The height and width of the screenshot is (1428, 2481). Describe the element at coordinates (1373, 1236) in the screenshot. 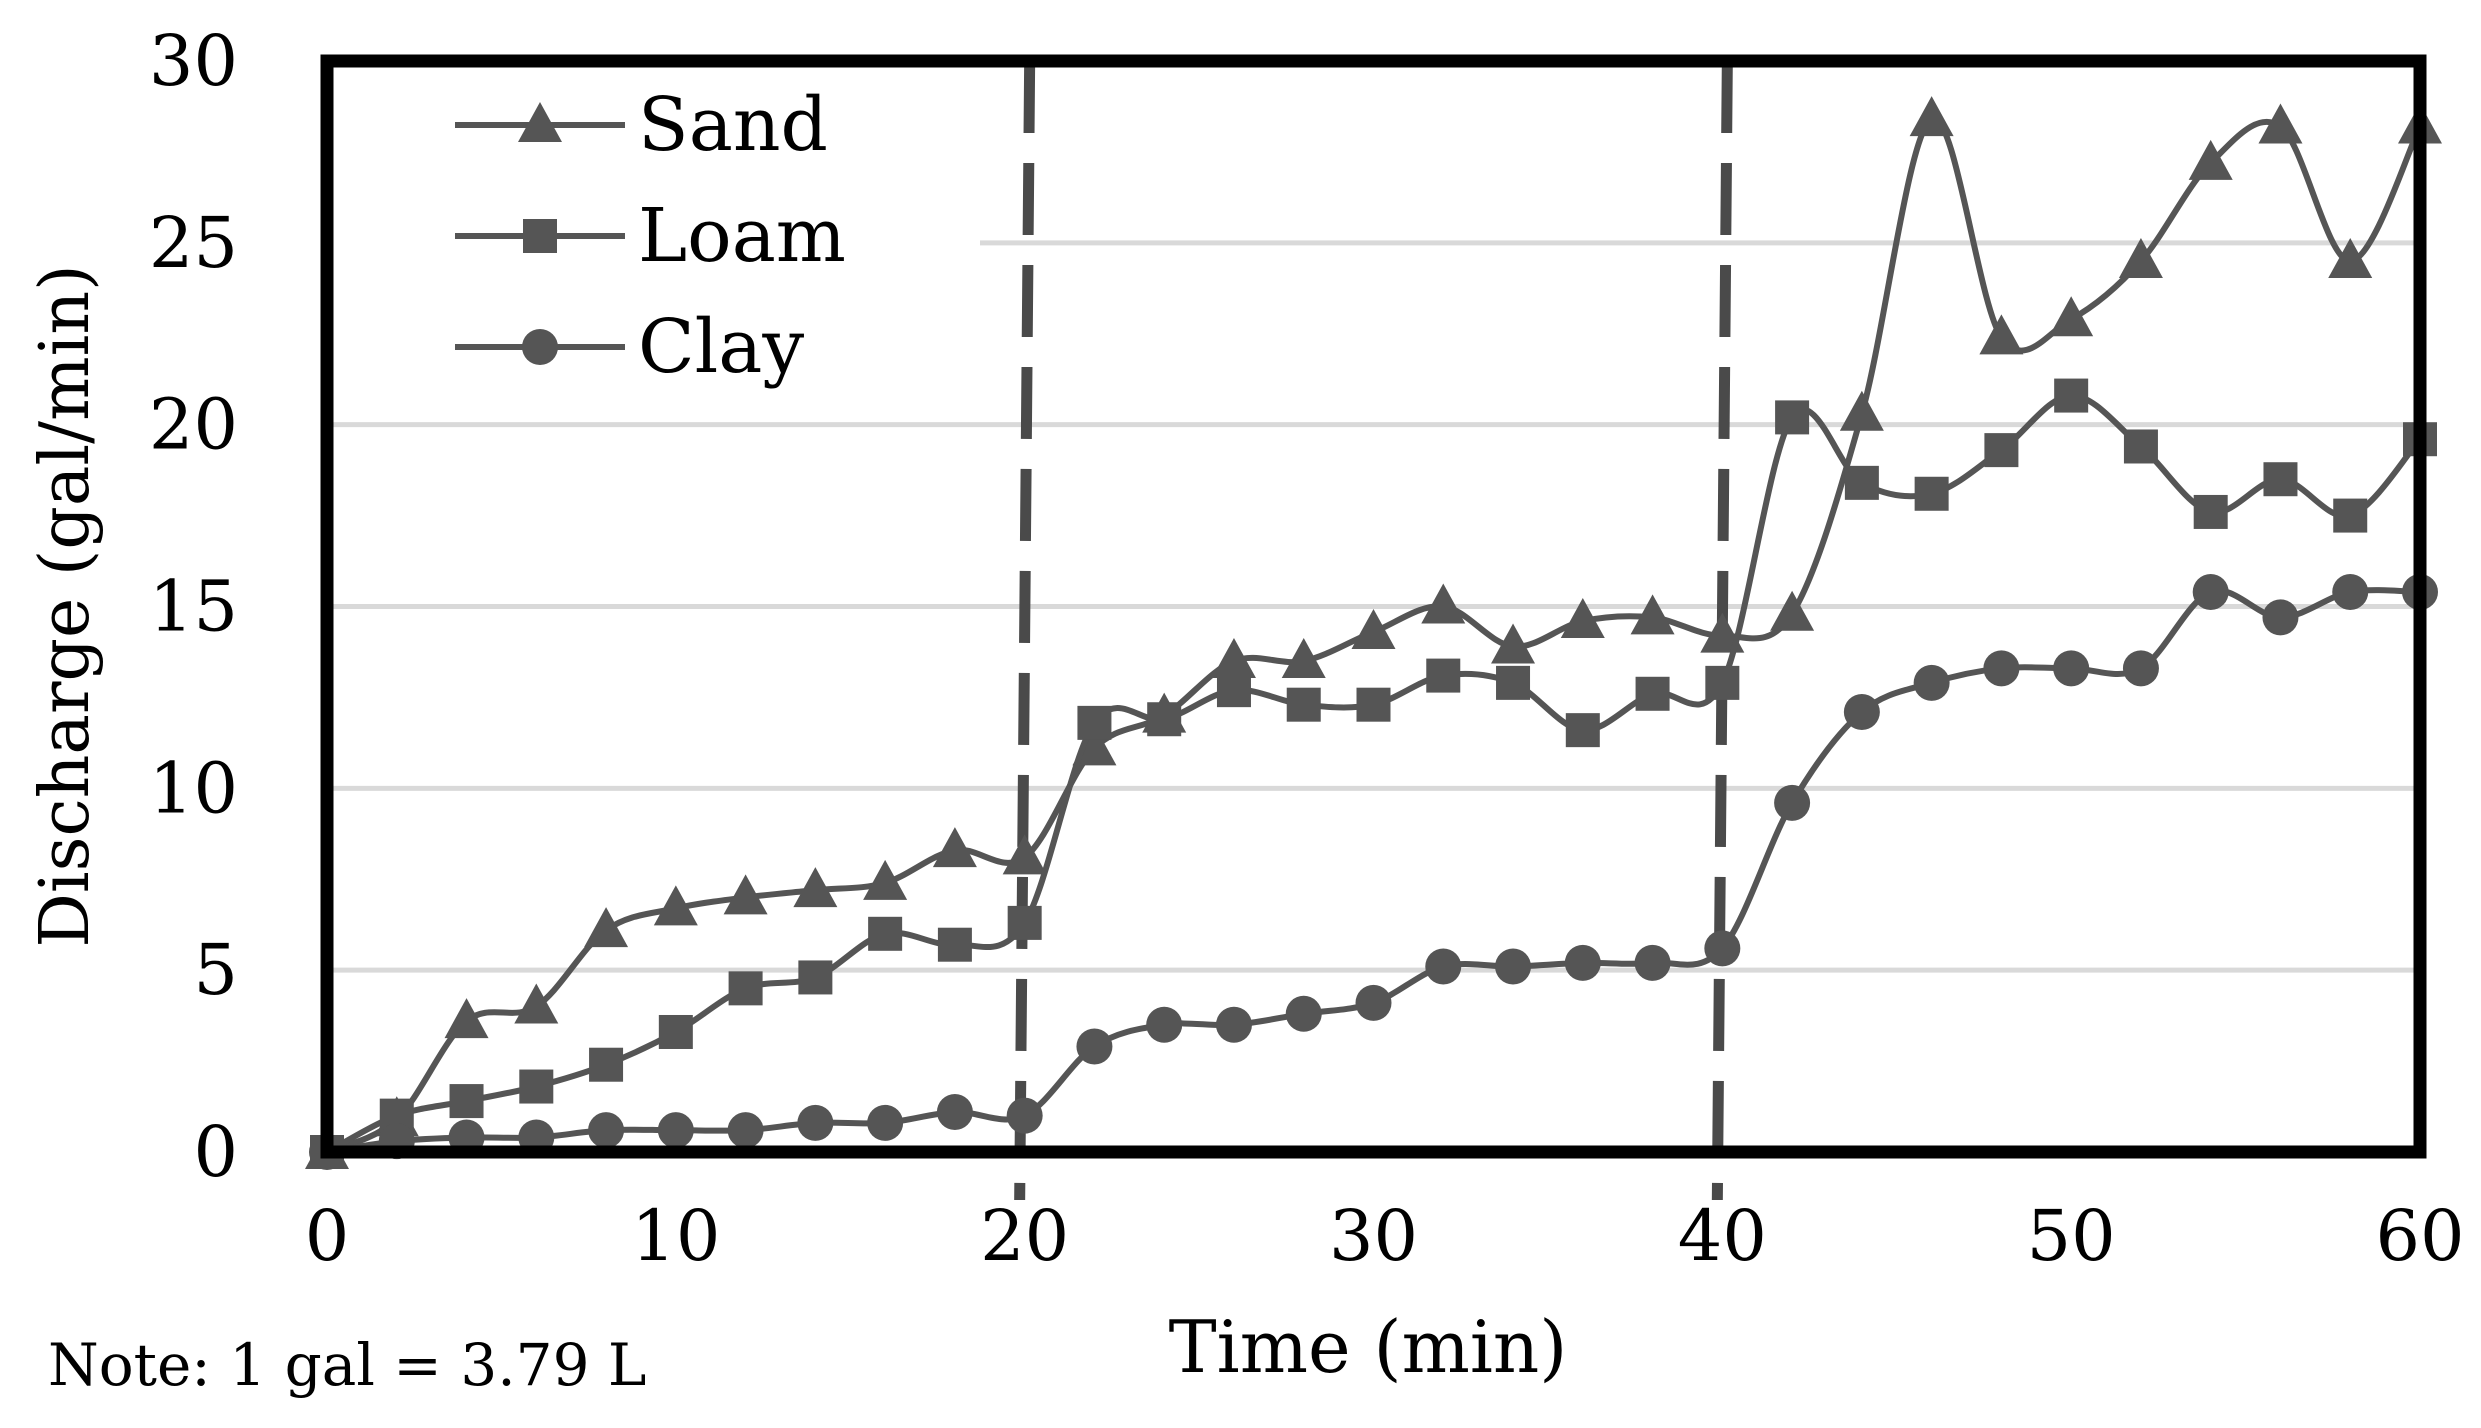

I see `x-tick-label: 30` at that location.